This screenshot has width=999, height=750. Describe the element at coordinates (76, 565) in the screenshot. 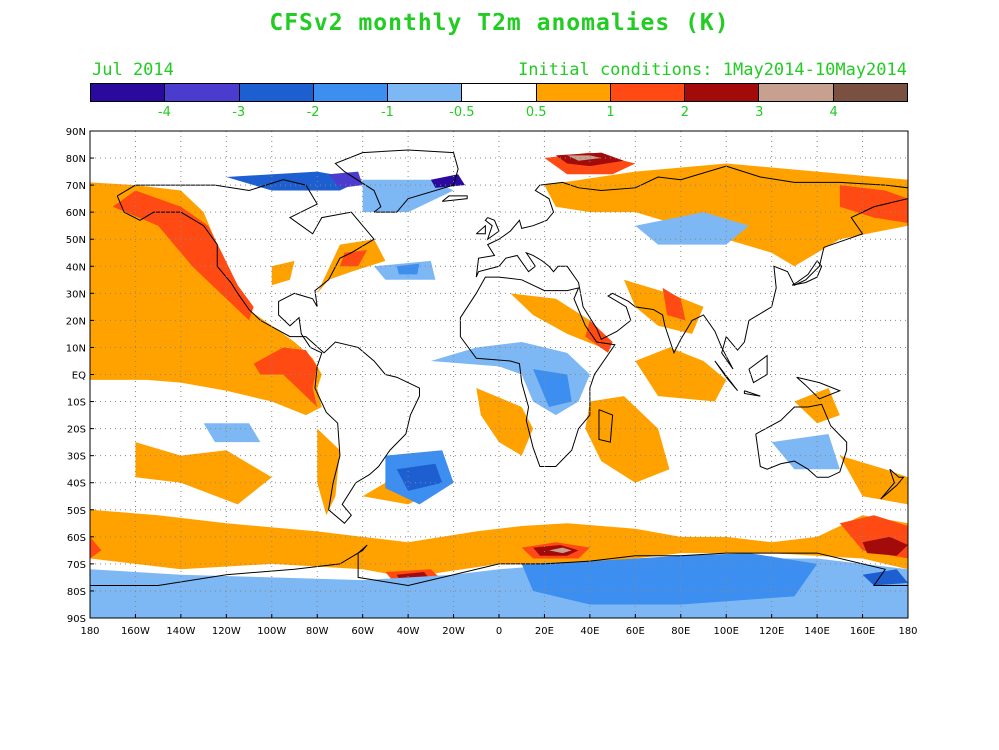

I see `latitude-label: 70S` at that location.